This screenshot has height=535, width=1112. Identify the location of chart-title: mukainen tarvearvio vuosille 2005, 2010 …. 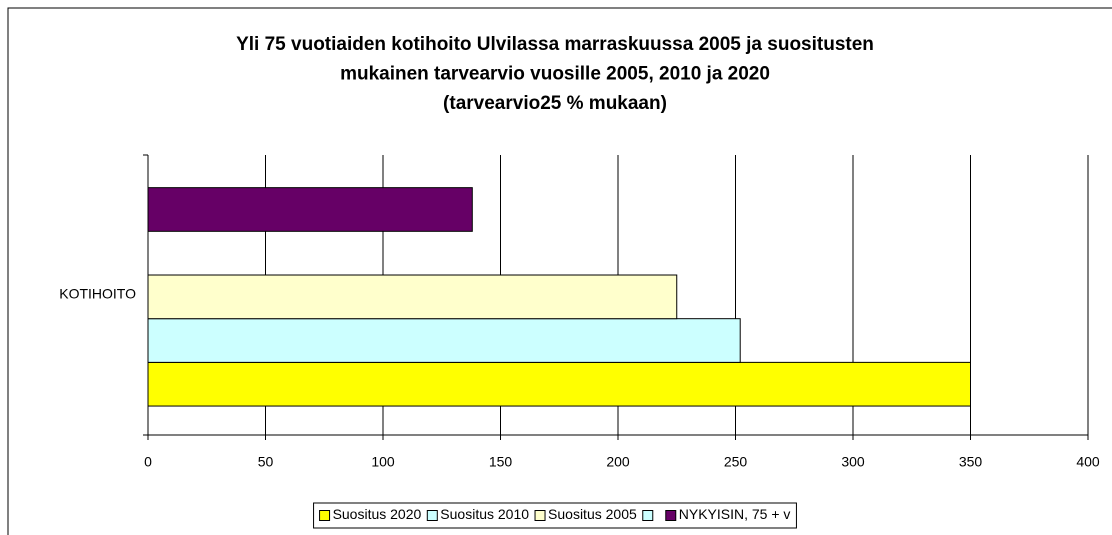
(555, 74).